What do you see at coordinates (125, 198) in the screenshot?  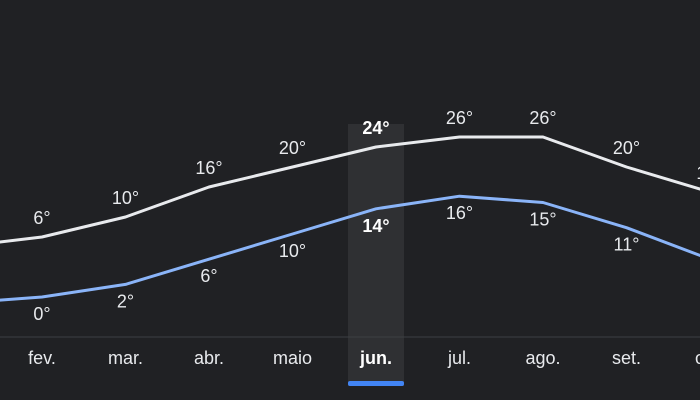 I see `high-value-label: 10°` at bounding box center [125, 198].